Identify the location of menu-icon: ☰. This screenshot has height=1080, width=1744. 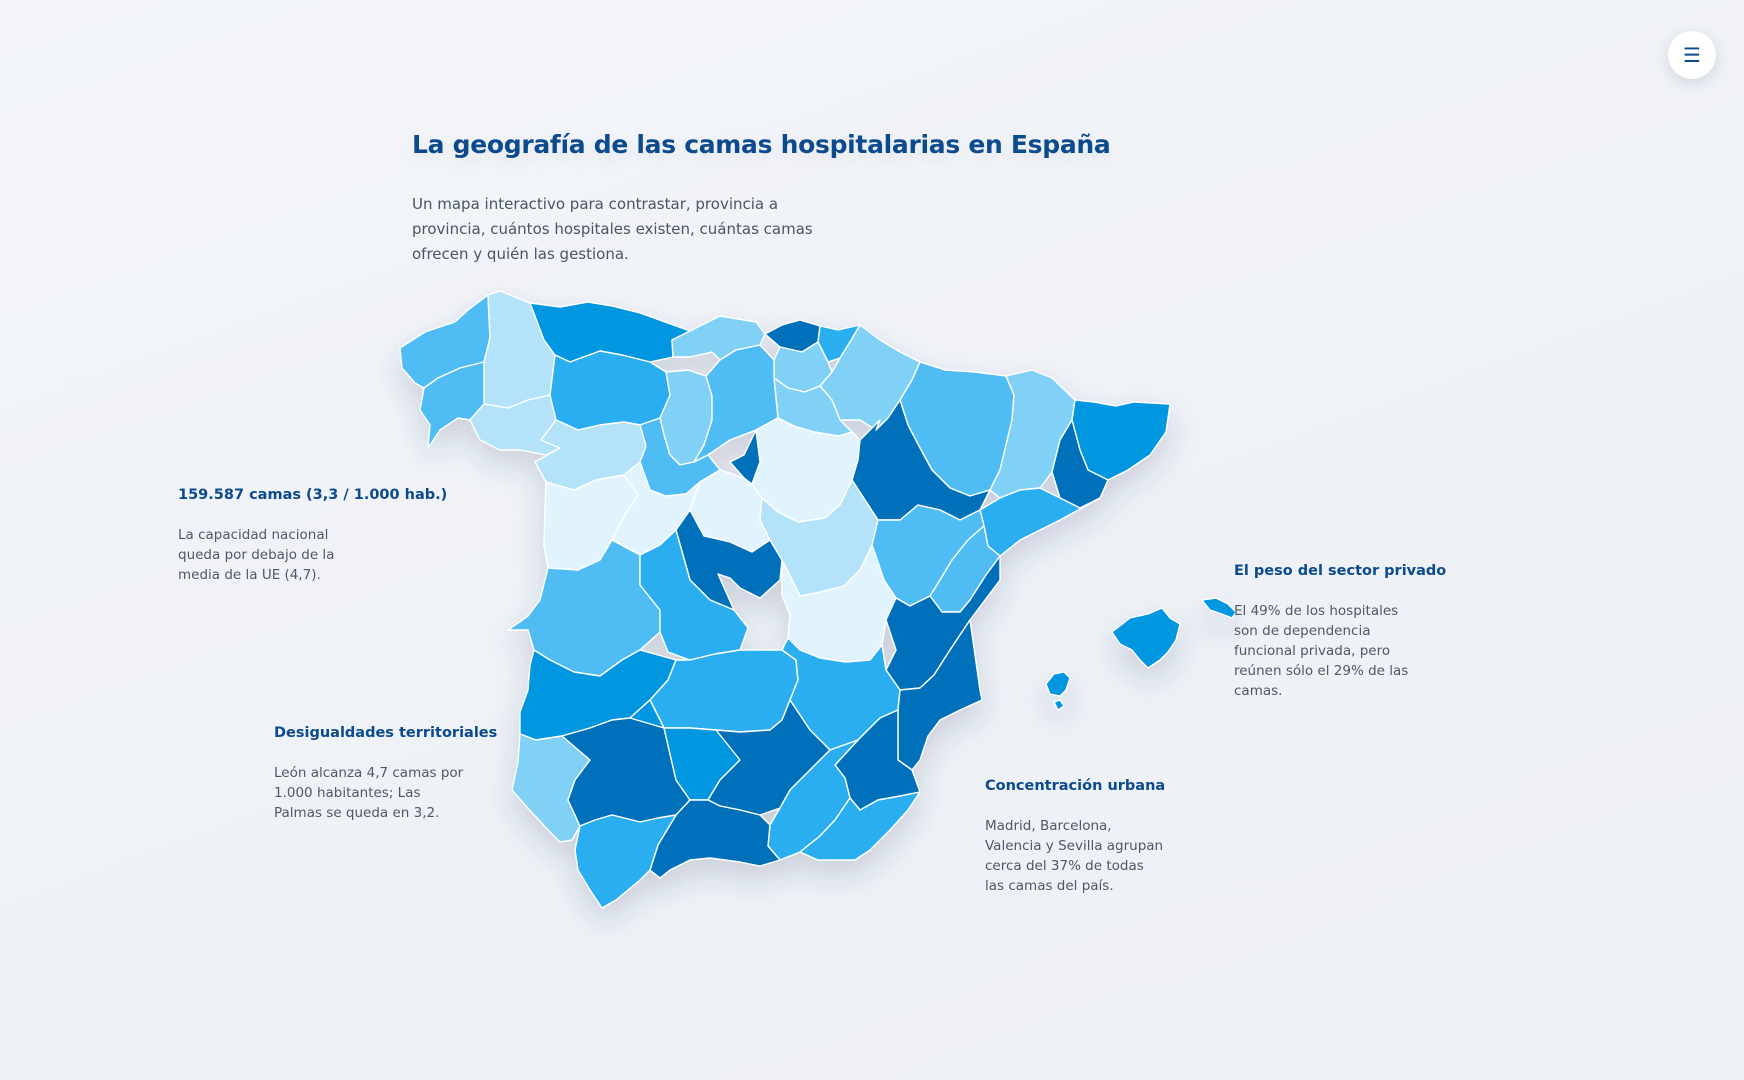
(1692, 55).